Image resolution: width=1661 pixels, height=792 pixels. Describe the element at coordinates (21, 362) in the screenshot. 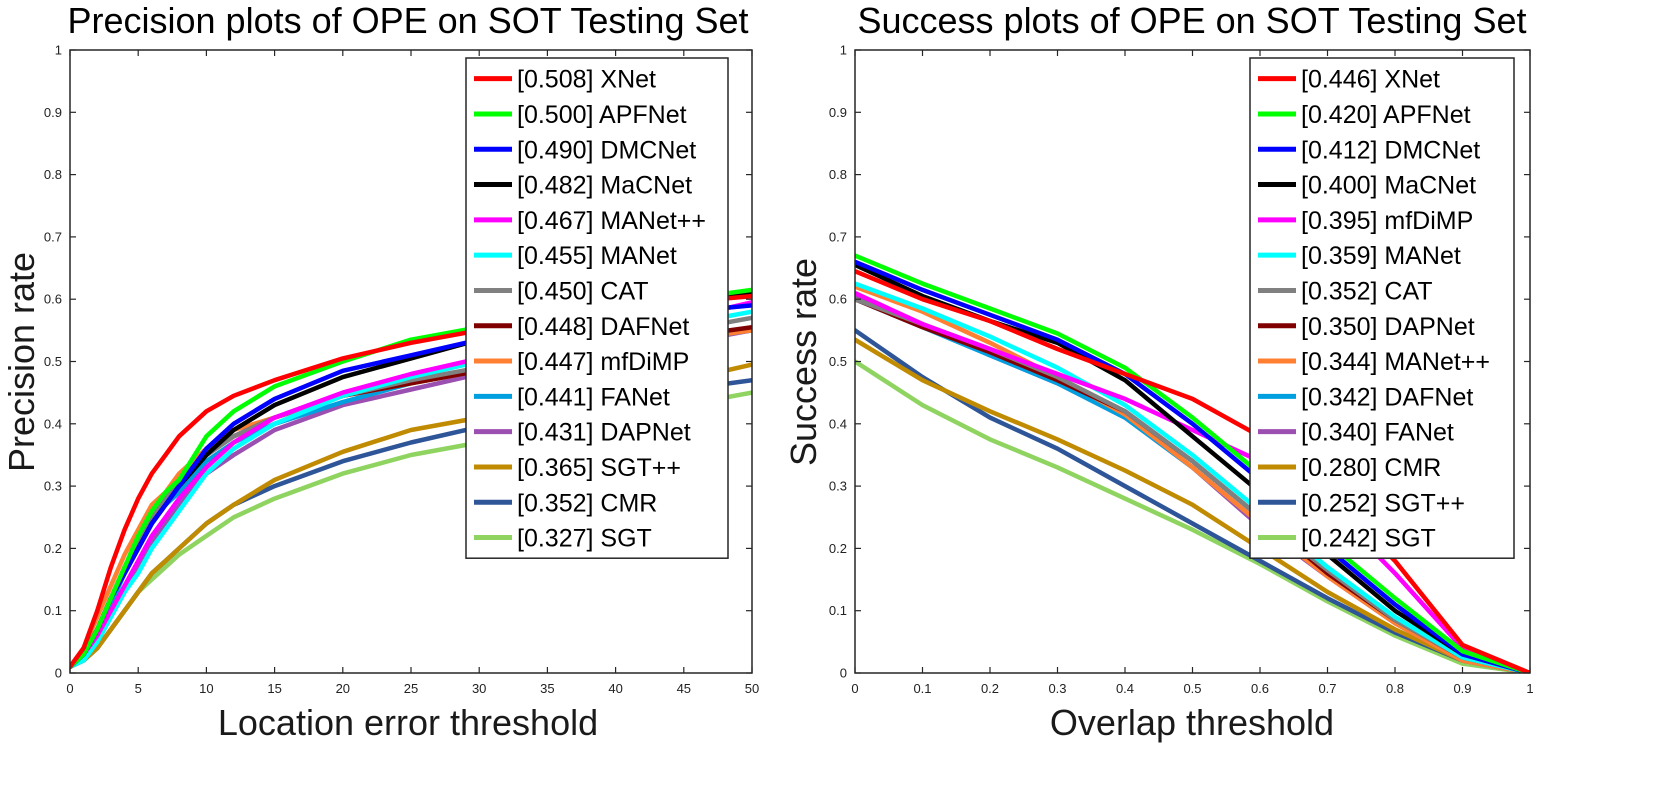

I see `y-axis-label: Precision rate` at that location.